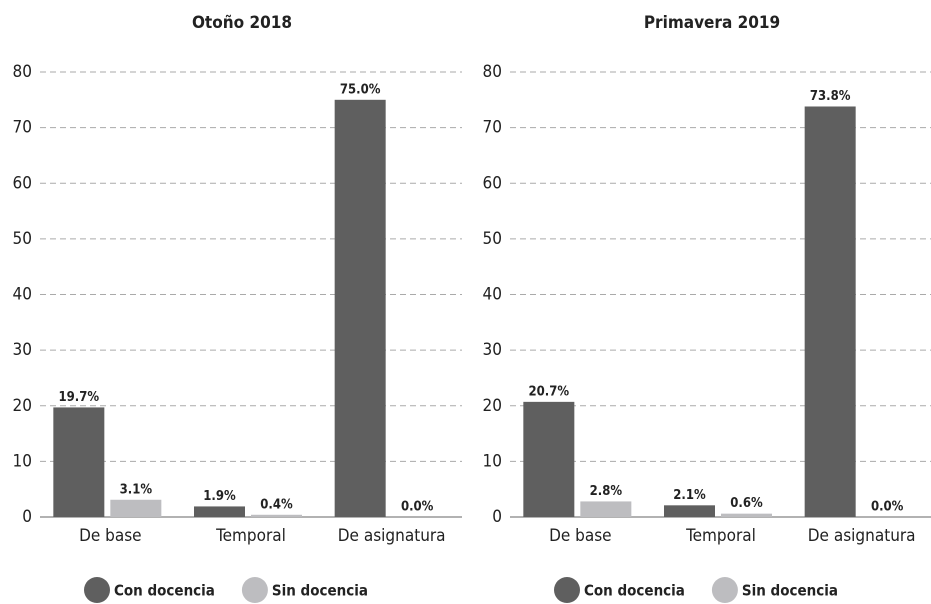 The width and height of the screenshot is (931, 604). I want to click on value-label: 3.1%, so click(136, 489).